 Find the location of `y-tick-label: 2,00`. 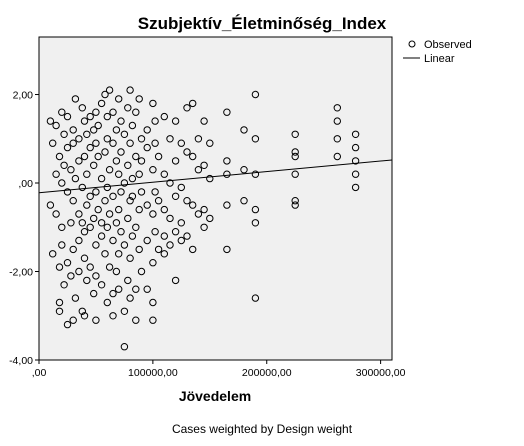

y-tick-label: 2,00 is located at coordinates (23, 96).